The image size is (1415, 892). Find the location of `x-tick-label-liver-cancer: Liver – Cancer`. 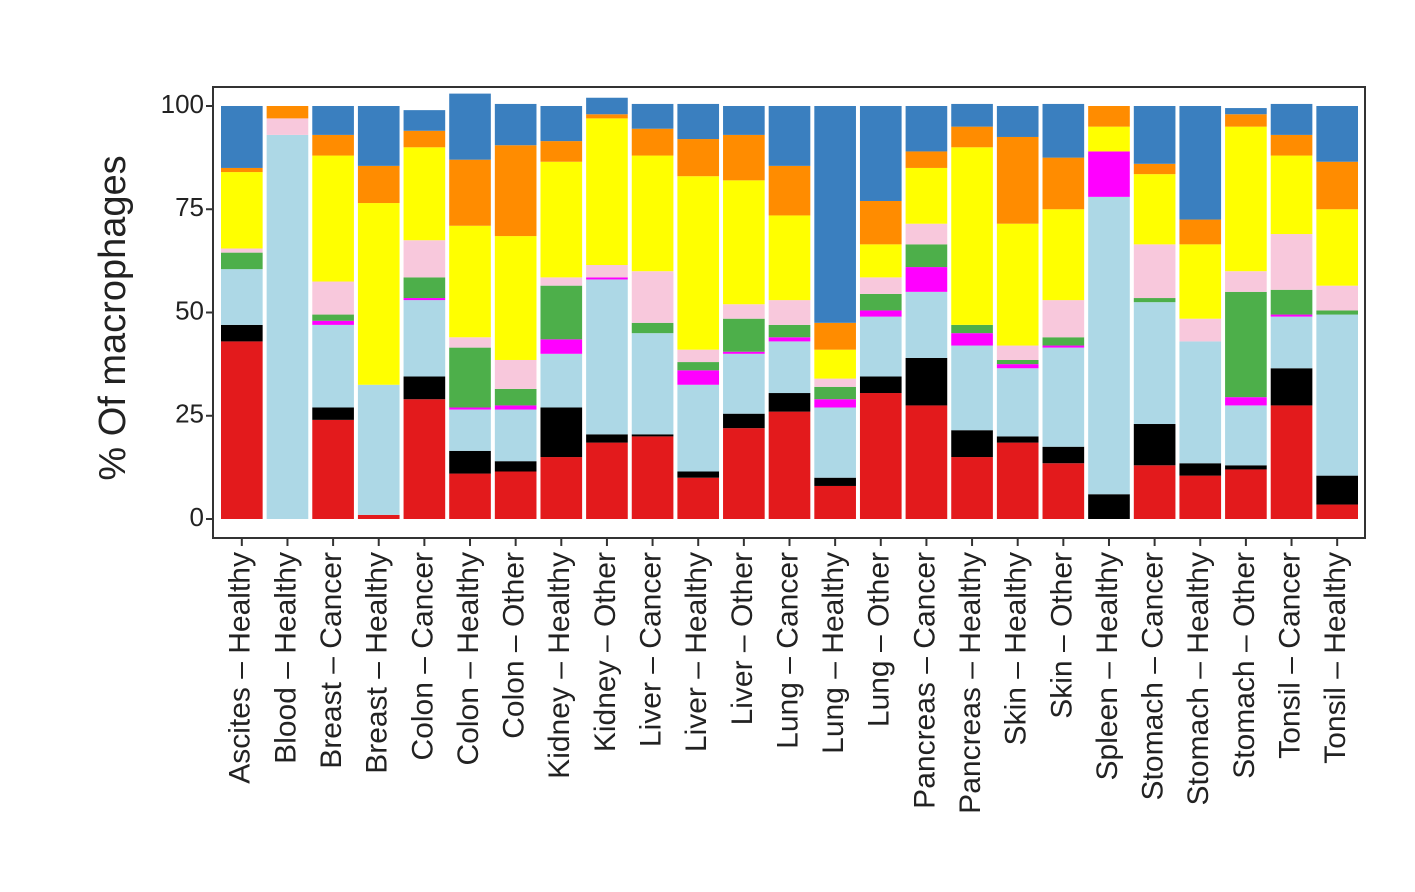

x-tick-label-liver-cancer: Liver – Cancer is located at coordinates (651, 649).